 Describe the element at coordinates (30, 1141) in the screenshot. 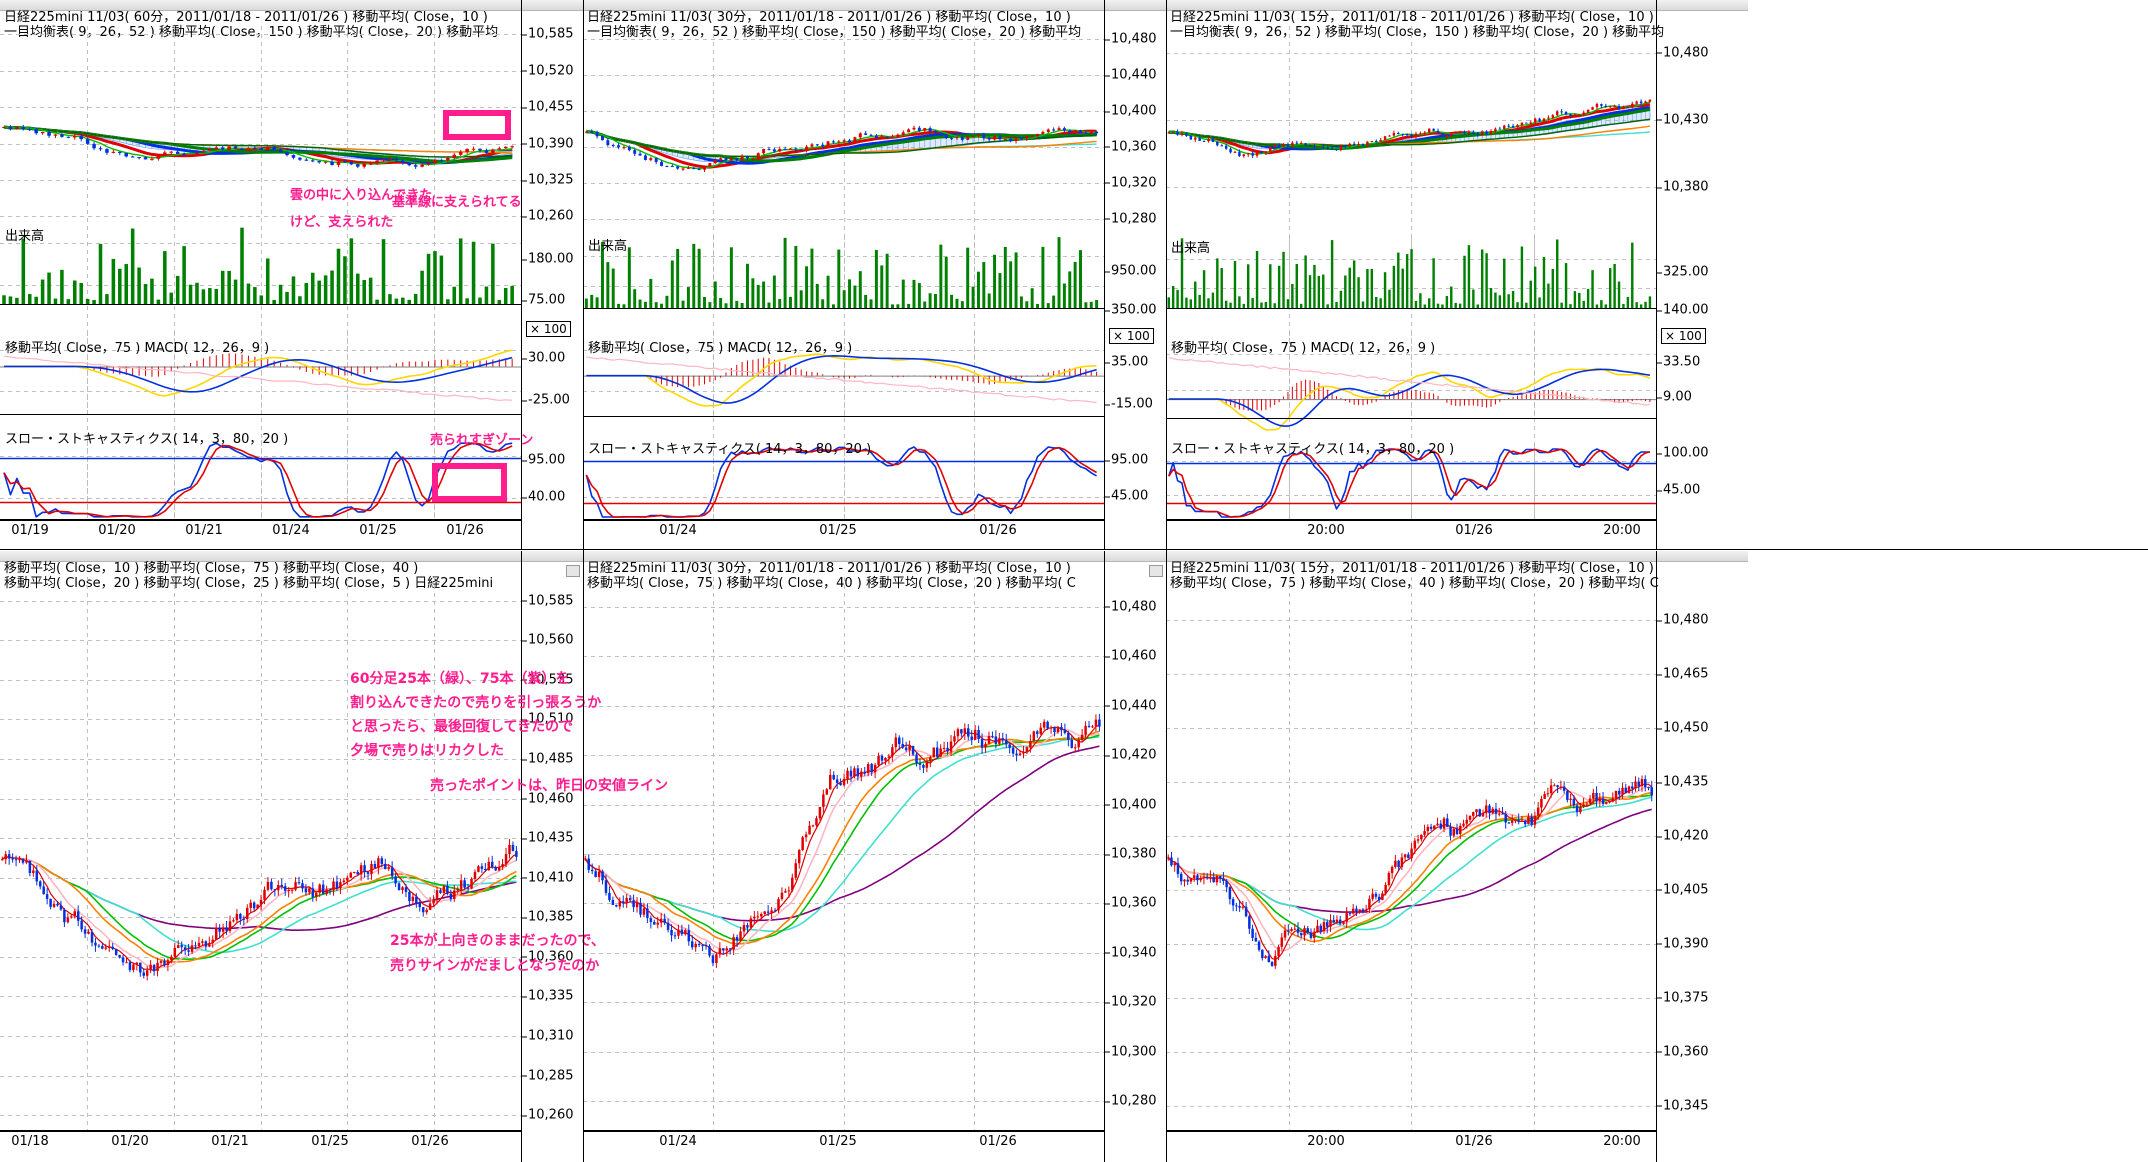

I see `x-axis-label: 01/18` at that location.